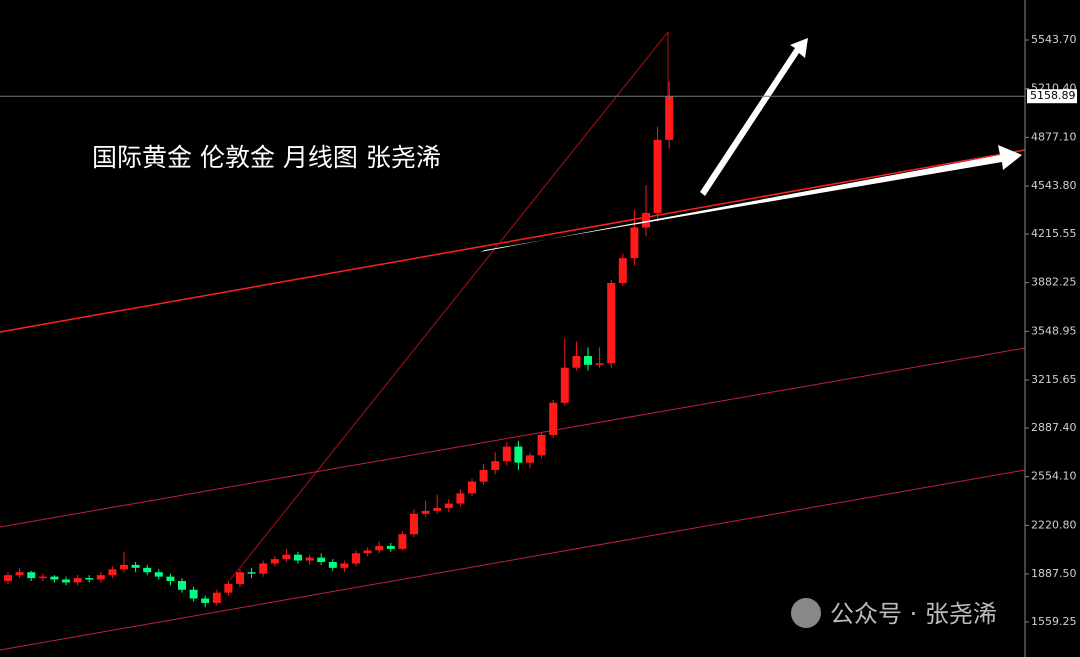 The height and width of the screenshot is (657, 1080). Describe the element at coordinates (1054, 39) in the screenshot. I see `y-tick-label: 5543.70` at that location.